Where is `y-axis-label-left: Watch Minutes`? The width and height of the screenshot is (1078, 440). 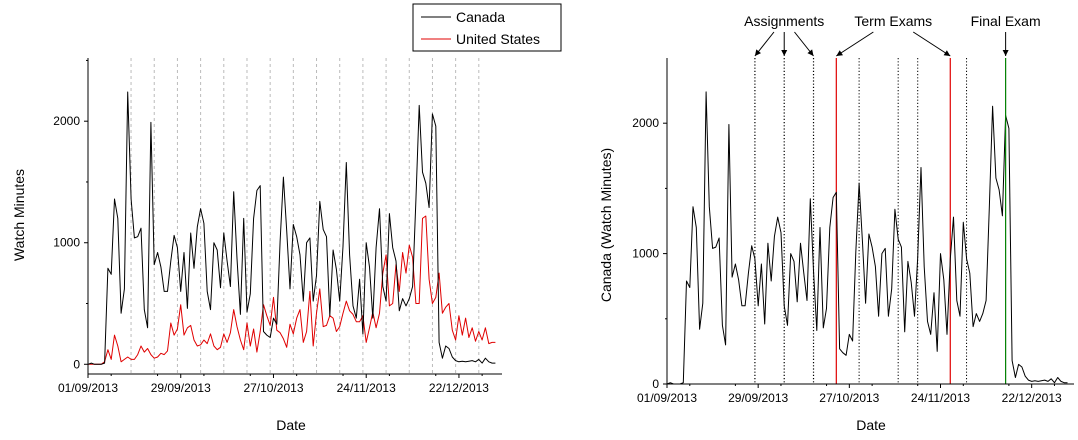
y-axis-label-left: Watch Minutes is located at coordinates (19, 215).